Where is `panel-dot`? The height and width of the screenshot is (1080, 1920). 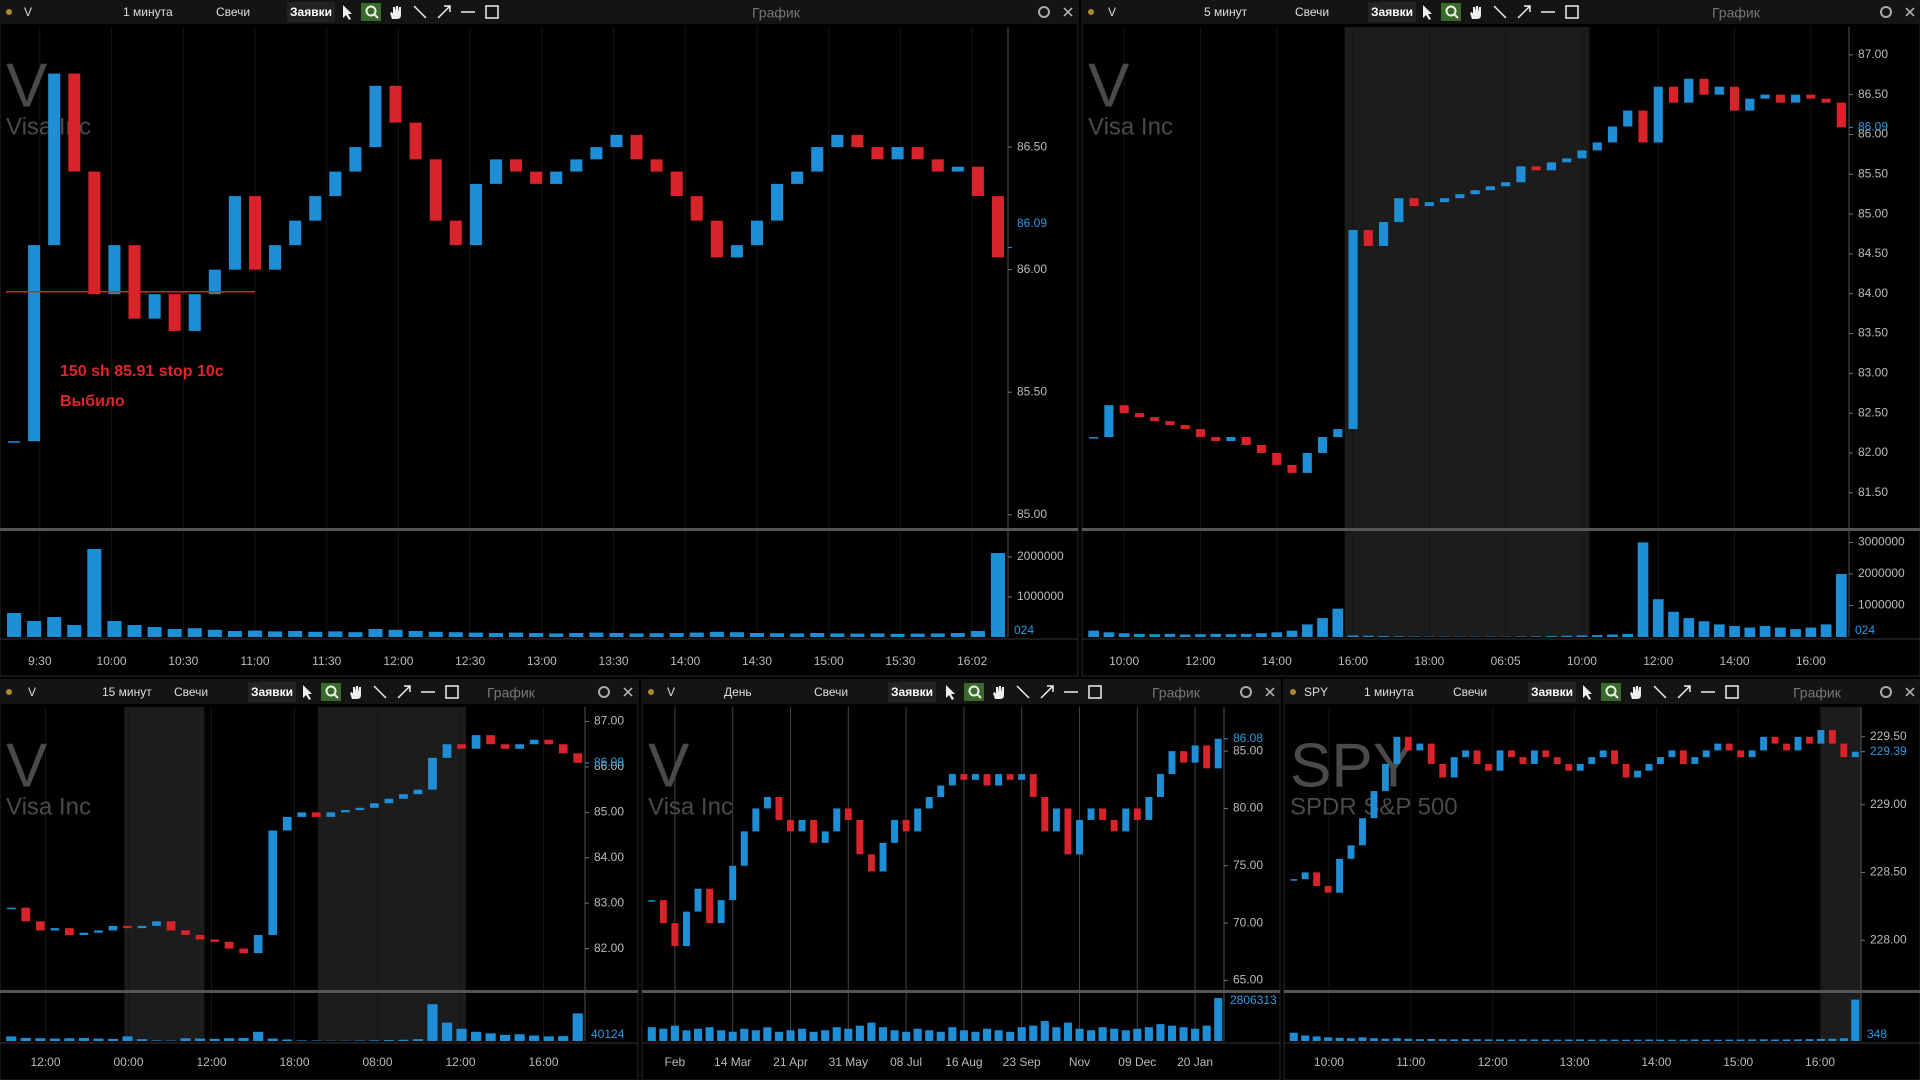 panel-dot is located at coordinates (9, 692).